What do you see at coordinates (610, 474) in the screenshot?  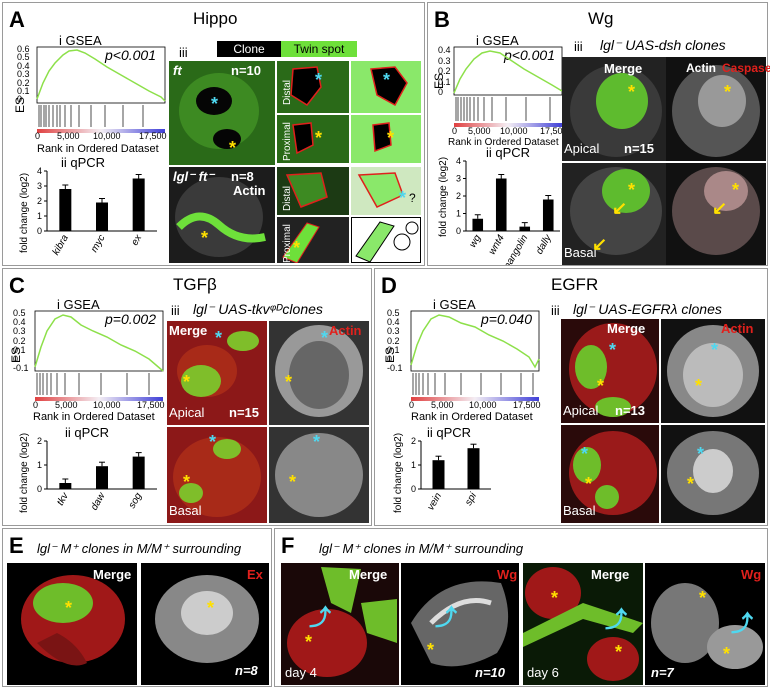 I see `egfr-merge-basal` at bounding box center [610, 474].